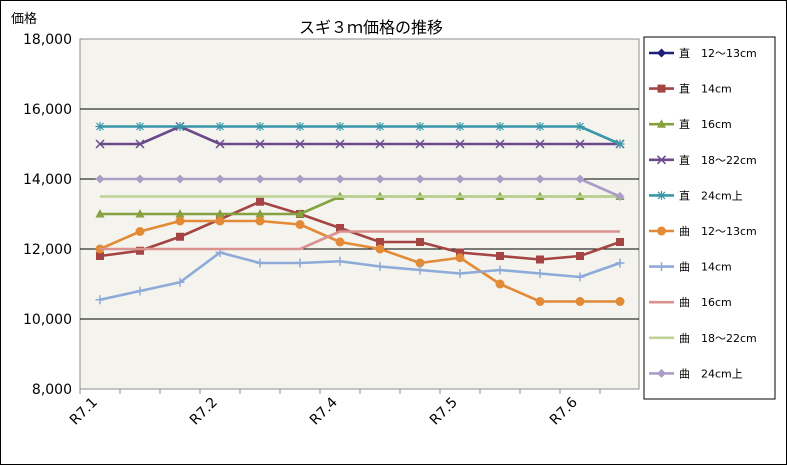 The width and height of the screenshot is (787, 466). What do you see at coordinates (359, 391) in the screenshot?
I see `x-axis` at bounding box center [359, 391].